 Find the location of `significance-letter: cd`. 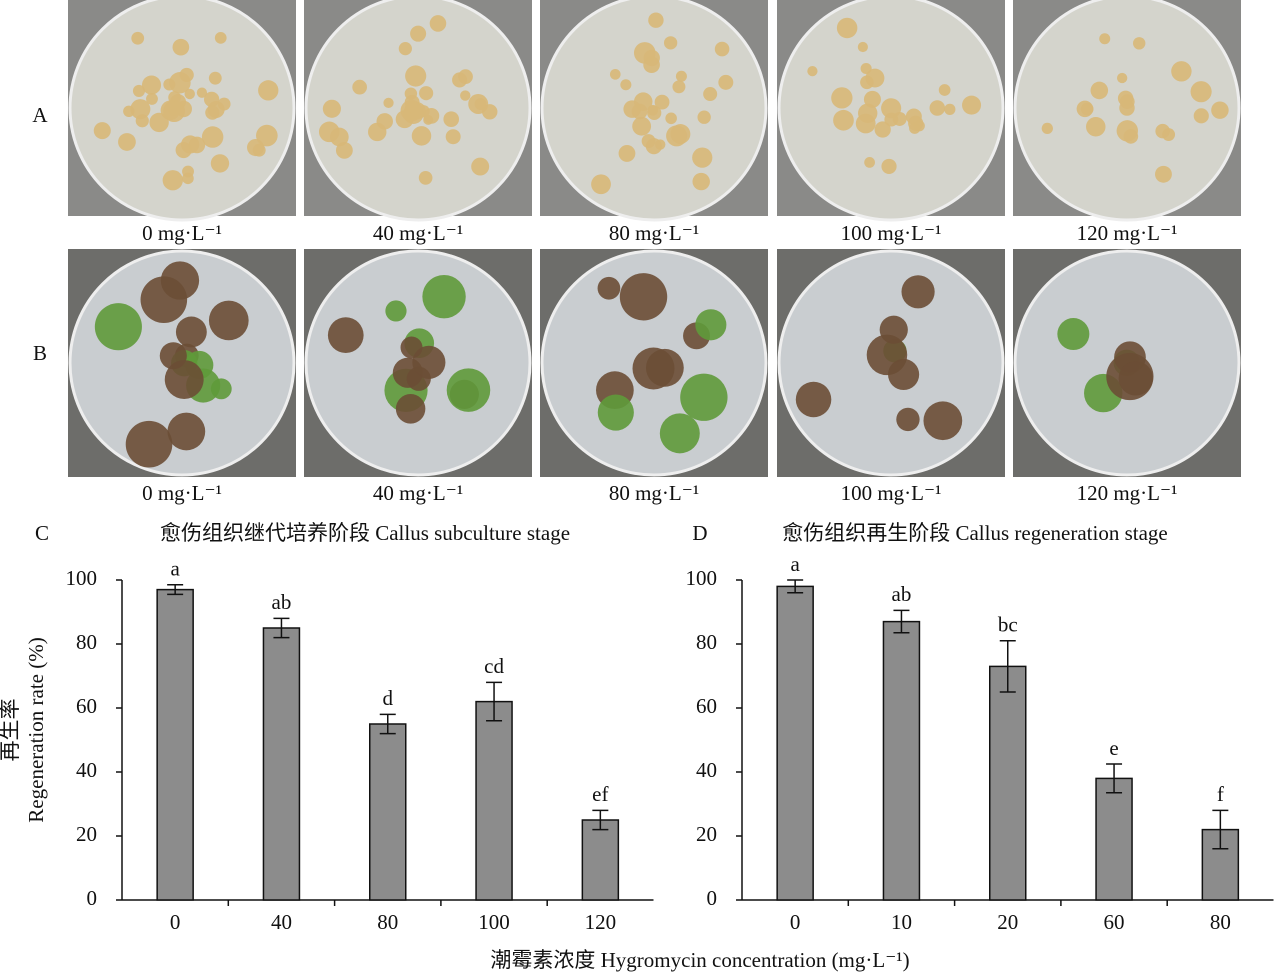

significance-letter: cd is located at coordinates (494, 666).